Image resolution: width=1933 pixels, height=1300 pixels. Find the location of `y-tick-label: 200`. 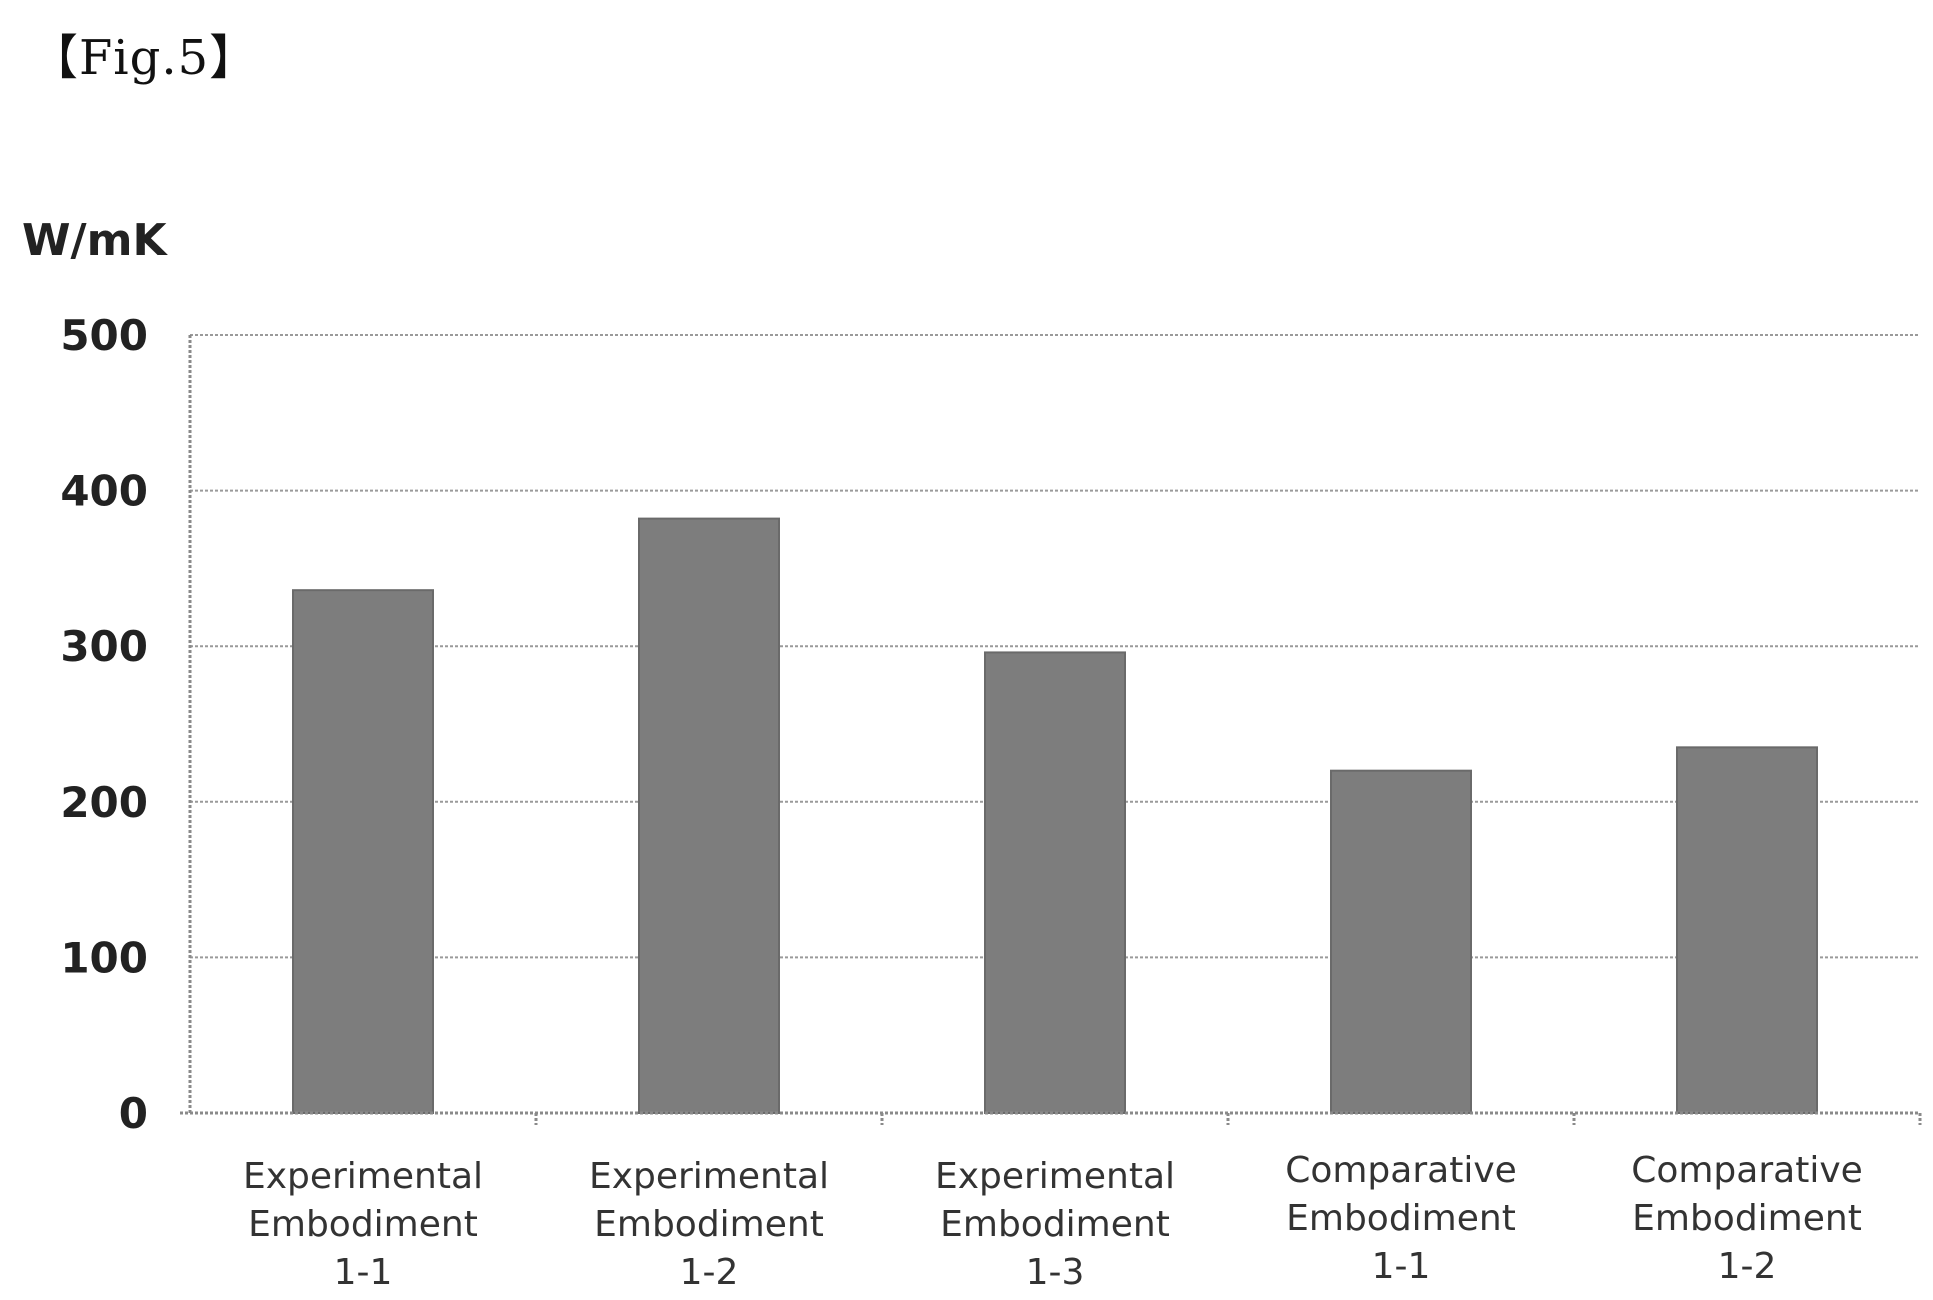

y-tick-label: 200 is located at coordinates (104, 802).